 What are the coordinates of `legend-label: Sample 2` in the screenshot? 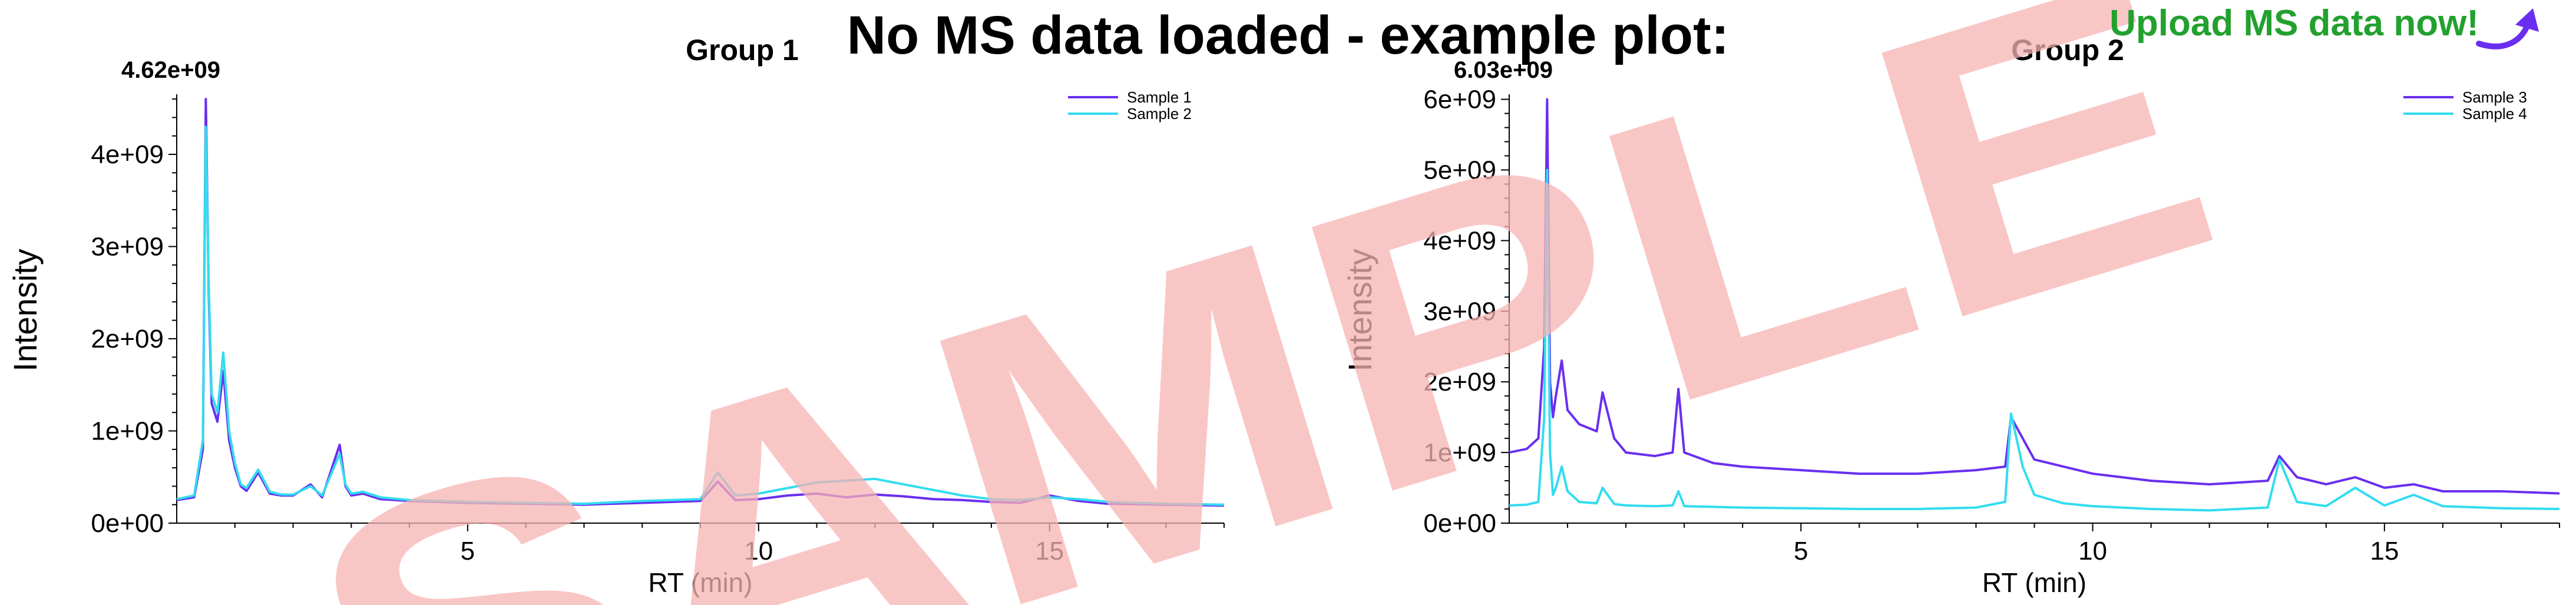 It's located at (1159, 114).